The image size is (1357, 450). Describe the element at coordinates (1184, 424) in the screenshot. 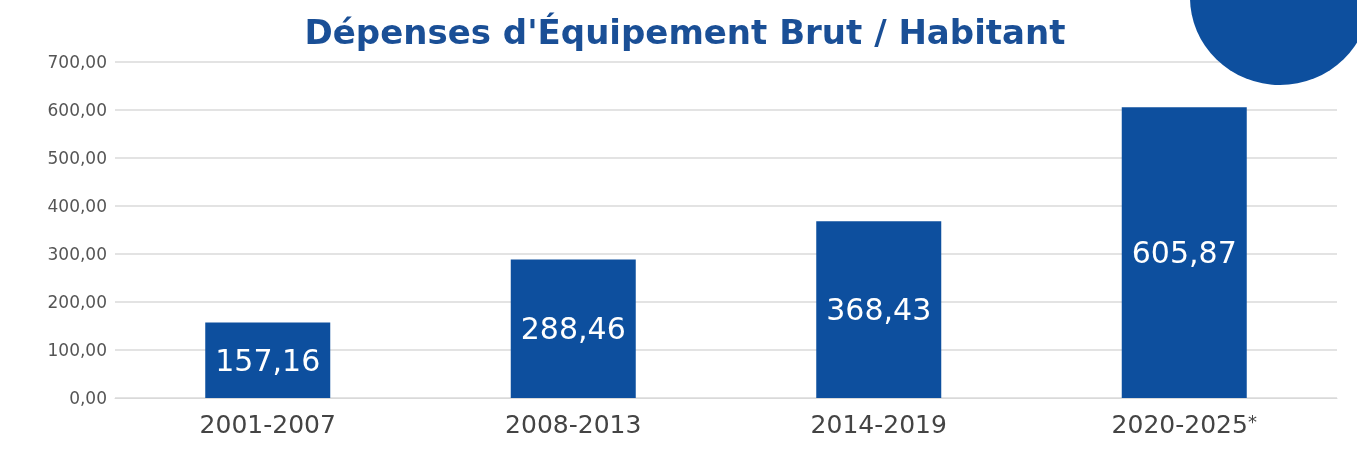

I see `x-tick-label: 2020-2025*` at that location.